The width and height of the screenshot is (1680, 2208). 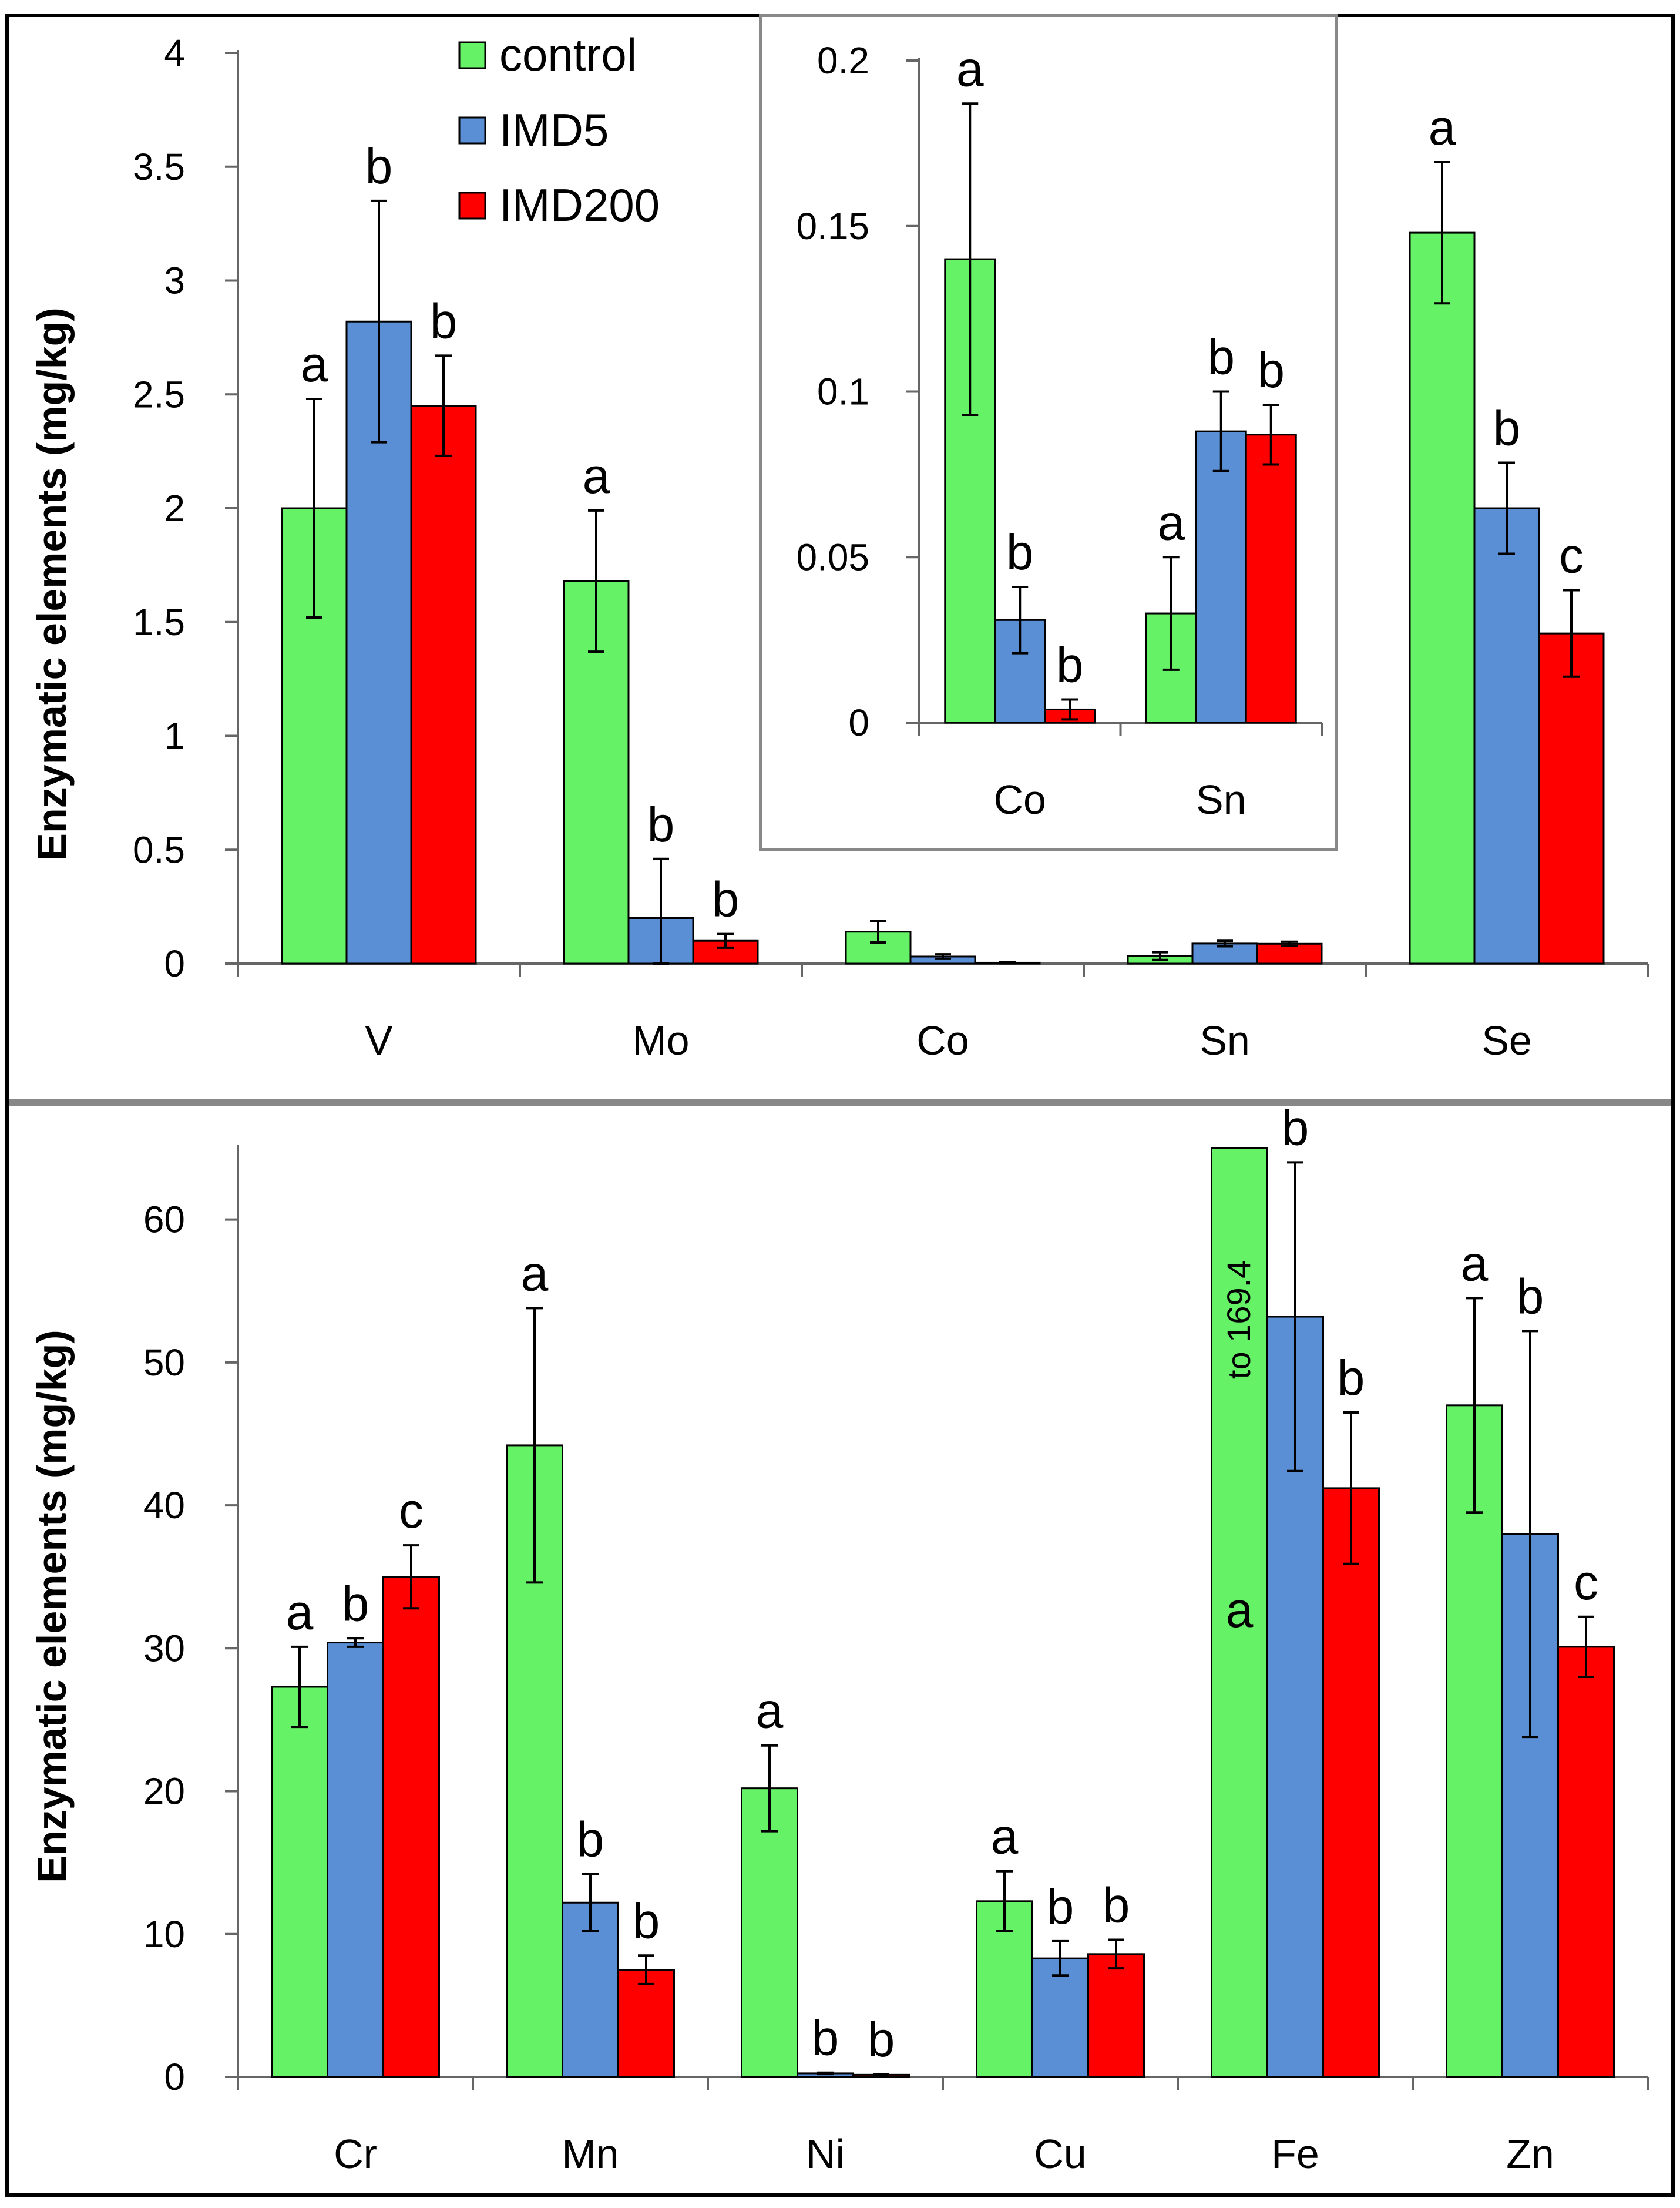 What do you see at coordinates (174, 964) in the screenshot?
I see `top-y-tick-label: 0` at bounding box center [174, 964].